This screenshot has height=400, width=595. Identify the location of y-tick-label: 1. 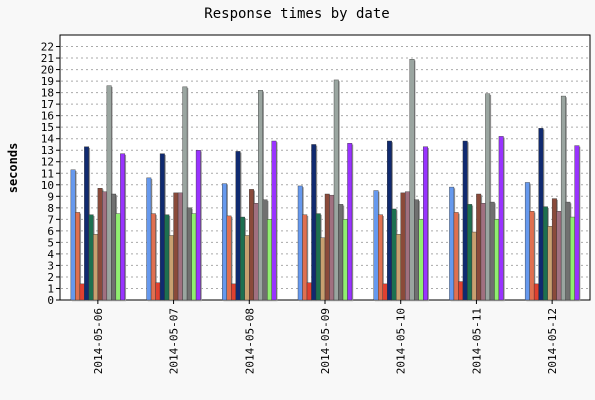
(50, 288).